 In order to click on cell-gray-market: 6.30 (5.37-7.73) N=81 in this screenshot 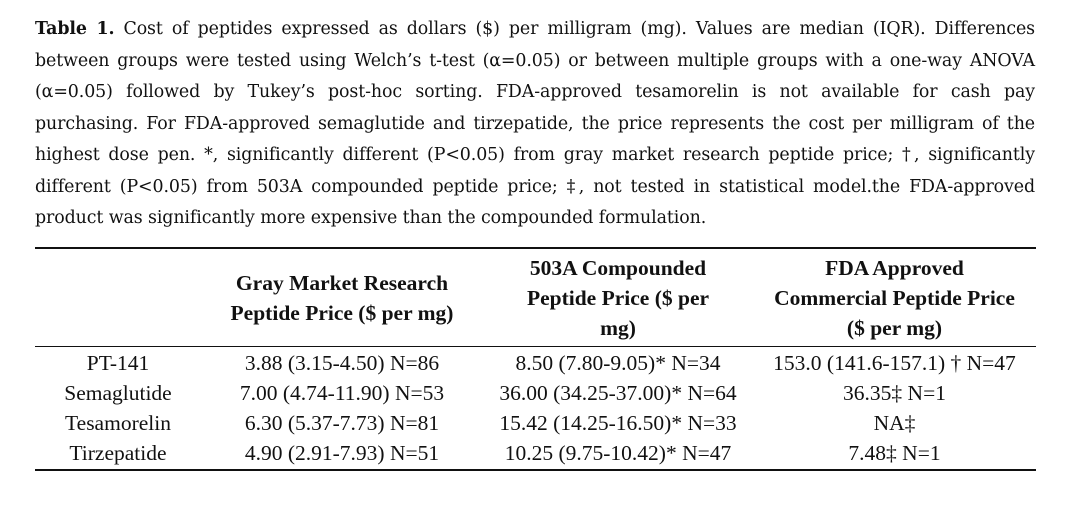, I will do `click(342, 423)`.